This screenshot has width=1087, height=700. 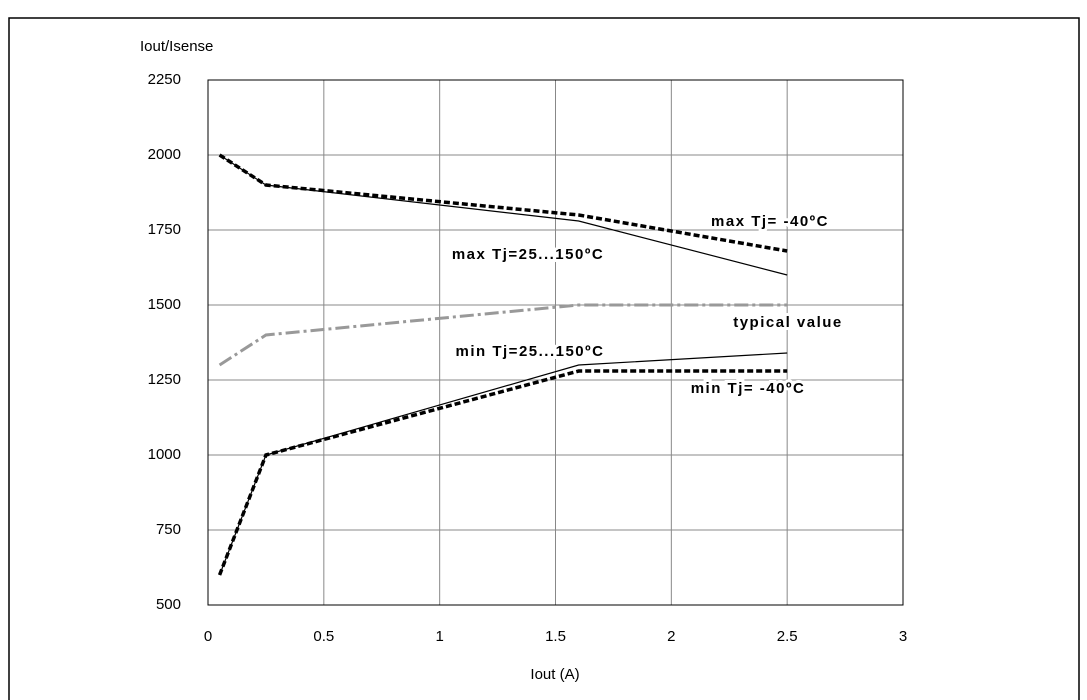 I want to click on x-tick-label: 0.5, so click(x=323, y=636).